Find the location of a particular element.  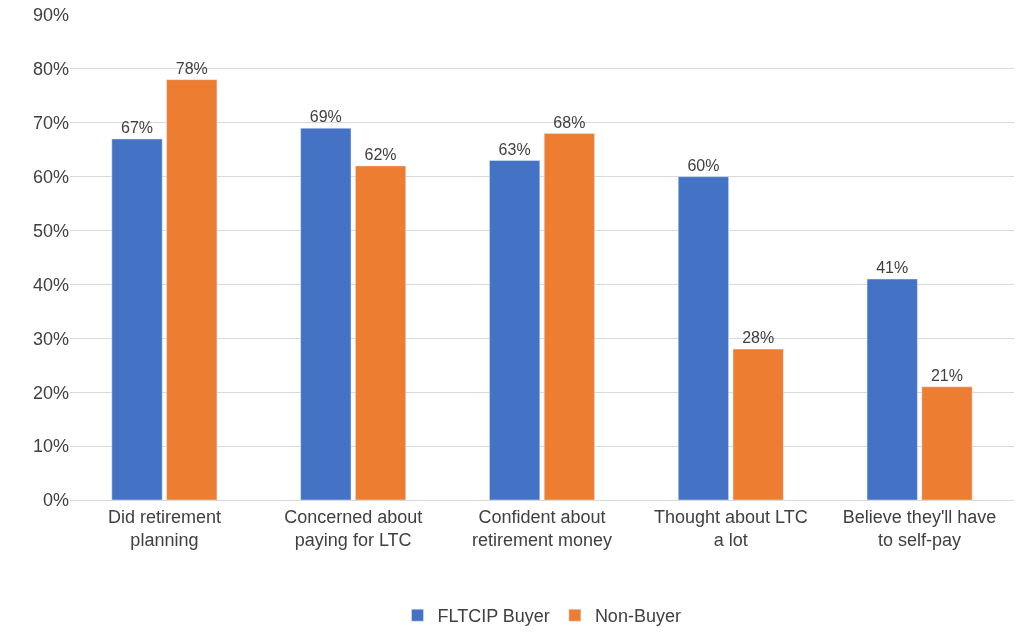

y-tick-label: 50% is located at coordinates (50, 230).